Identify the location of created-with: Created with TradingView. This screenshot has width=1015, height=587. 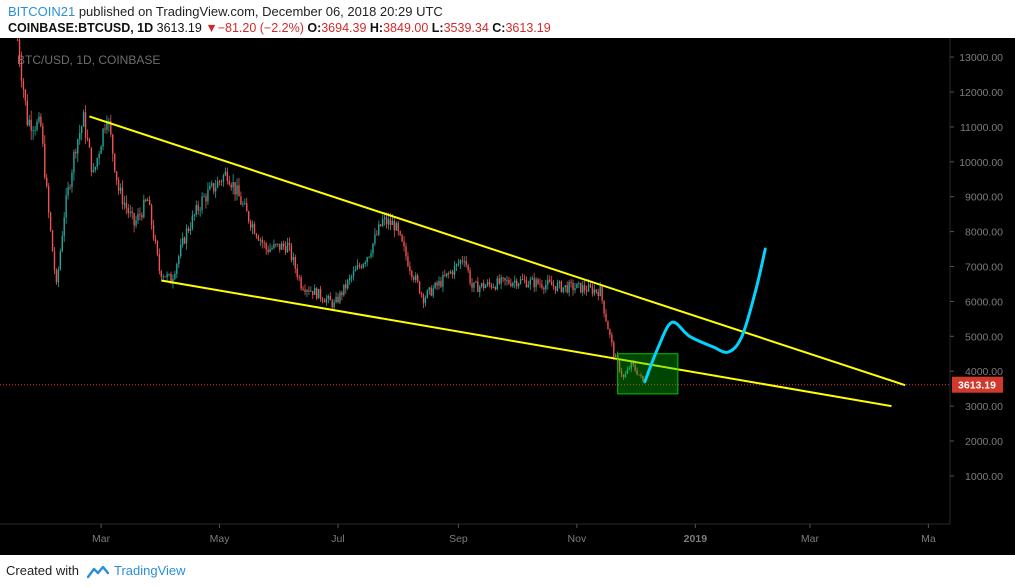
(96, 571).